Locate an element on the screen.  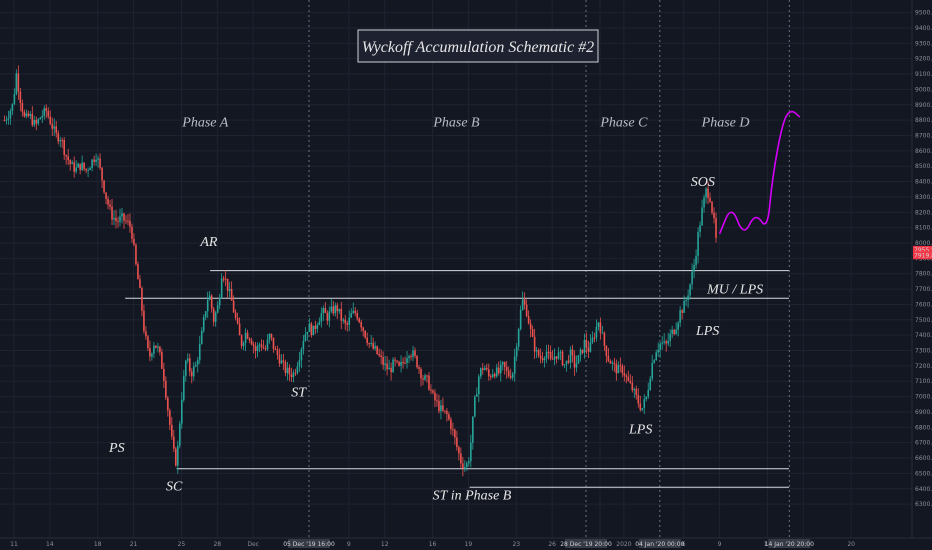
price-tick-label: 7400.0 is located at coordinates (923, 335).